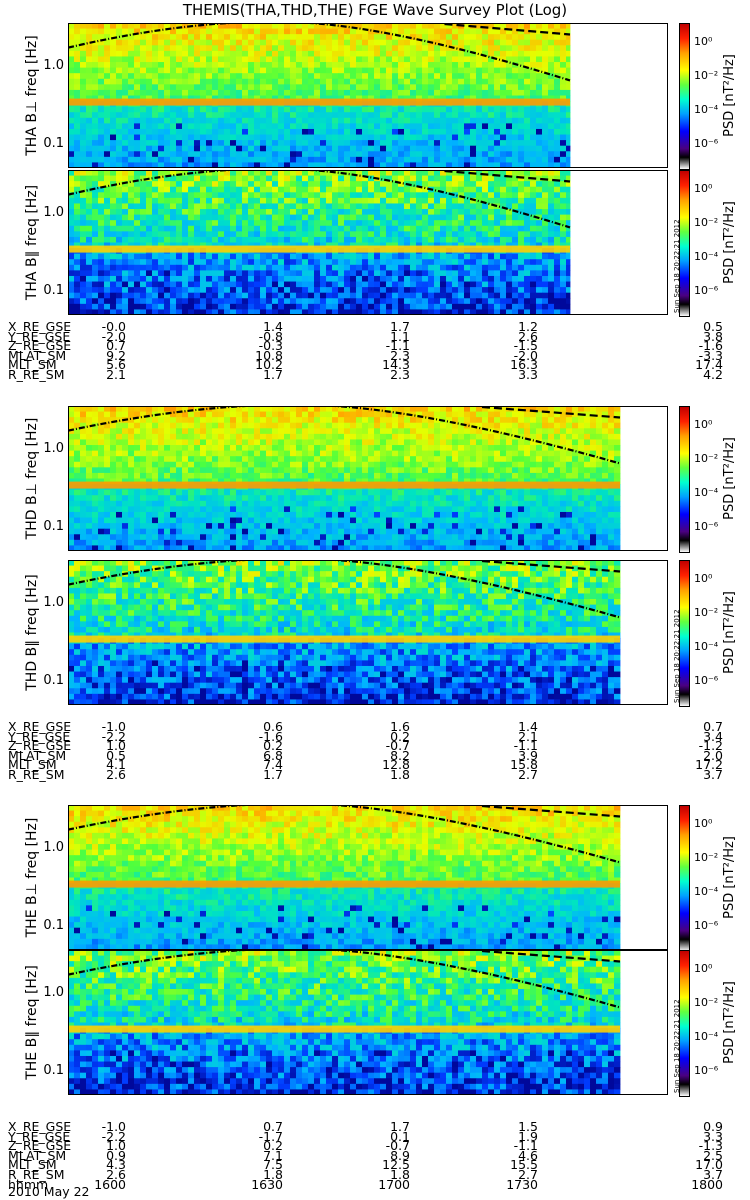  Describe the element at coordinates (368, 242) in the screenshot. I see `plot-frame` at that location.